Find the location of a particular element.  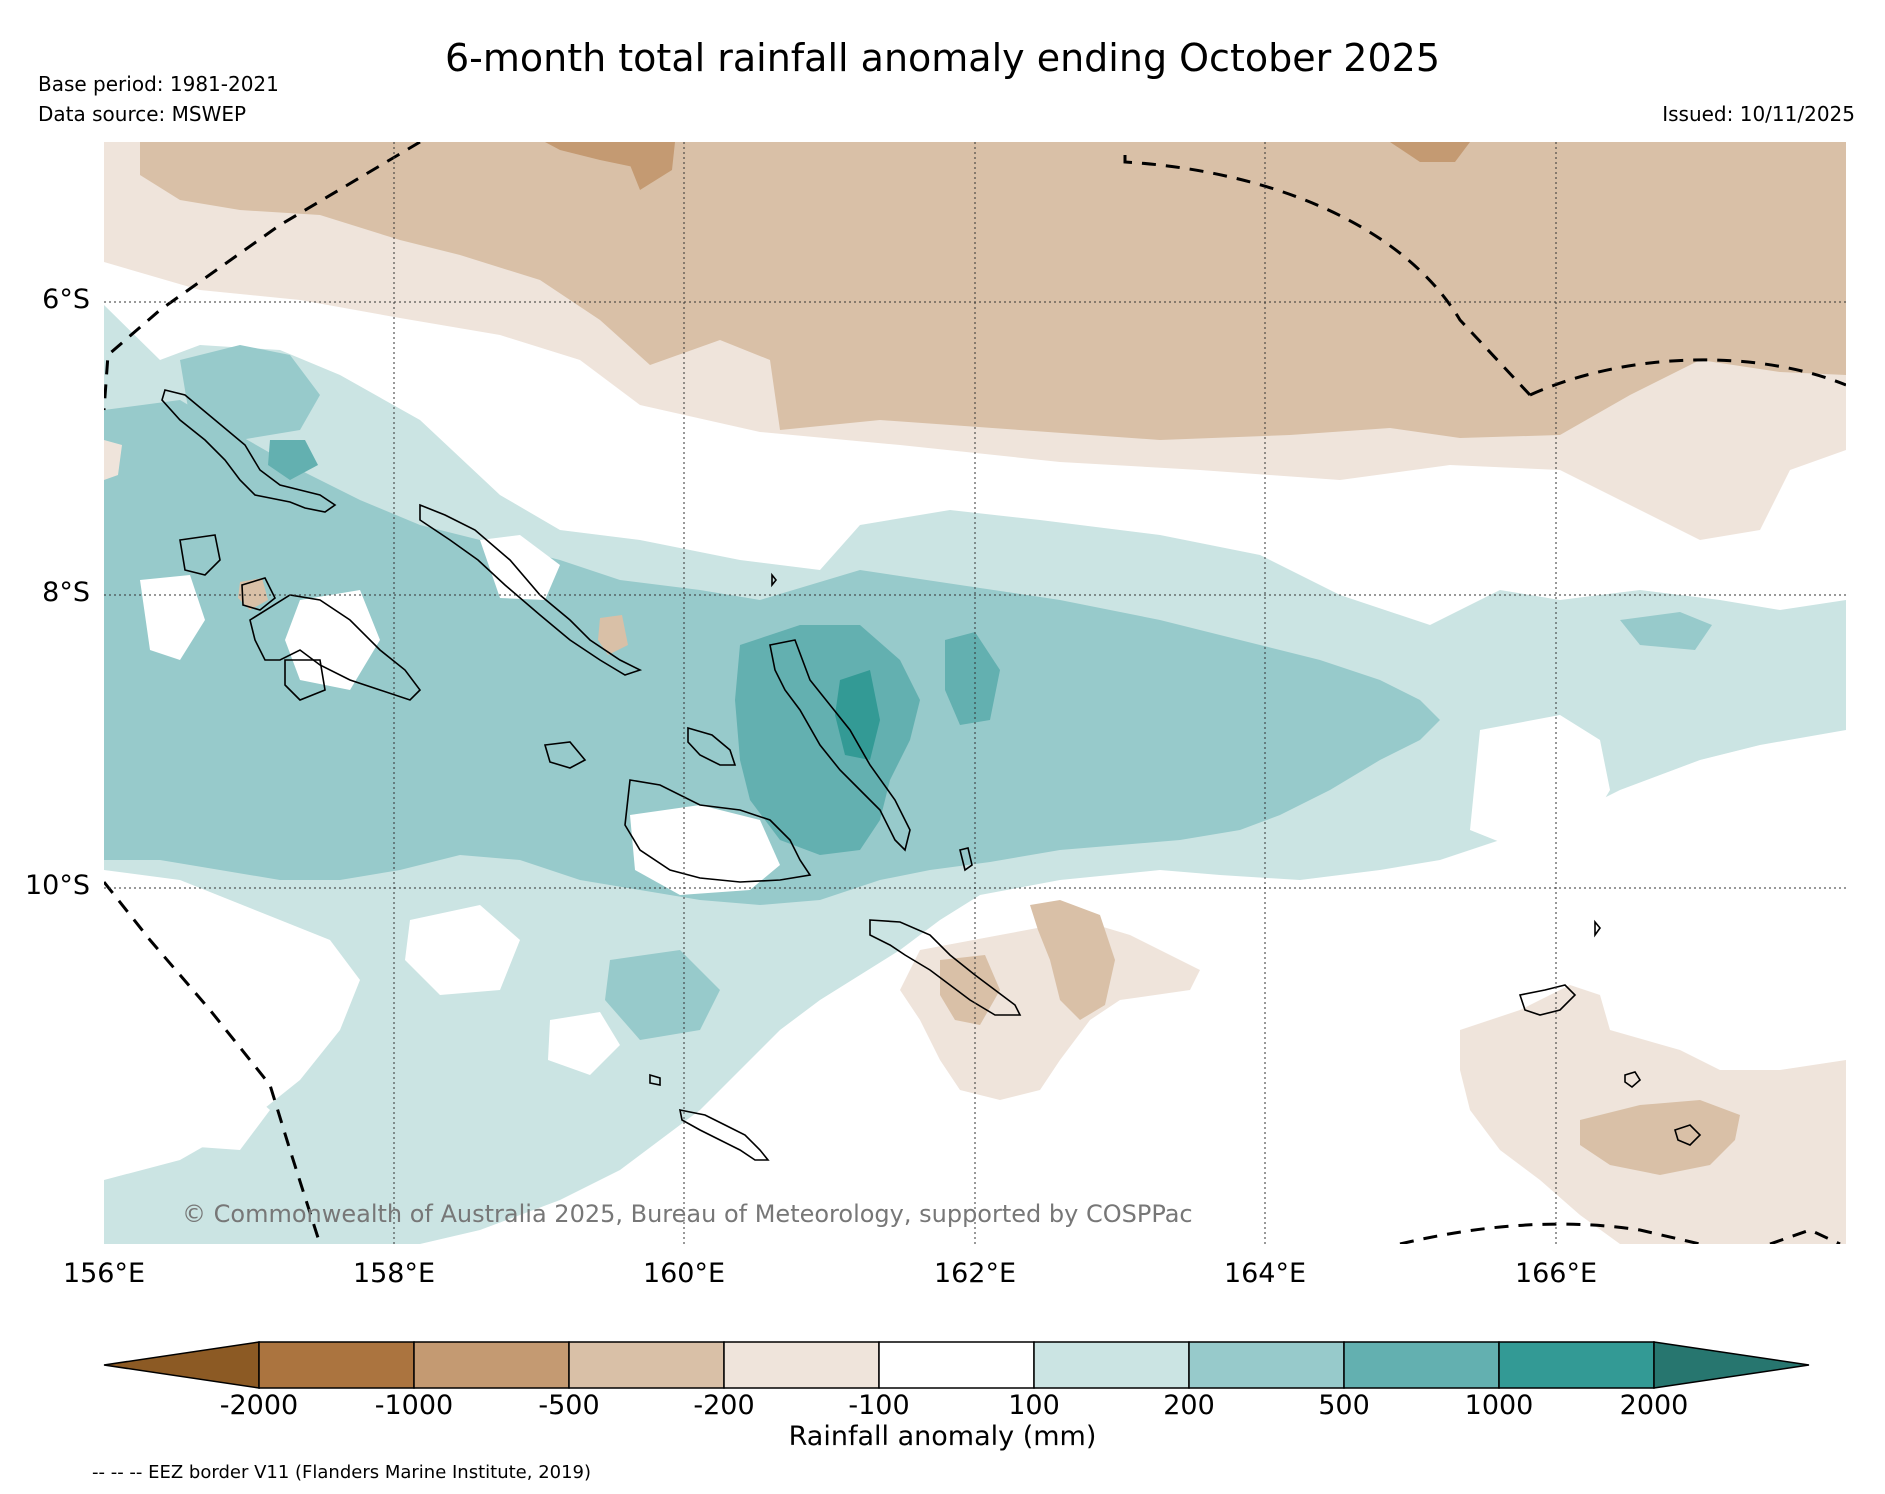

lon-label-158e: 158°E is located at coordinates (394, 1273).